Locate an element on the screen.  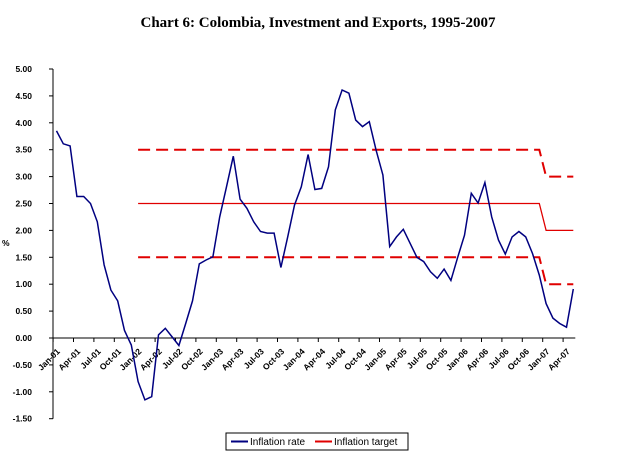
y-tick-label: 3.50 is located at coordinates (23, 150).